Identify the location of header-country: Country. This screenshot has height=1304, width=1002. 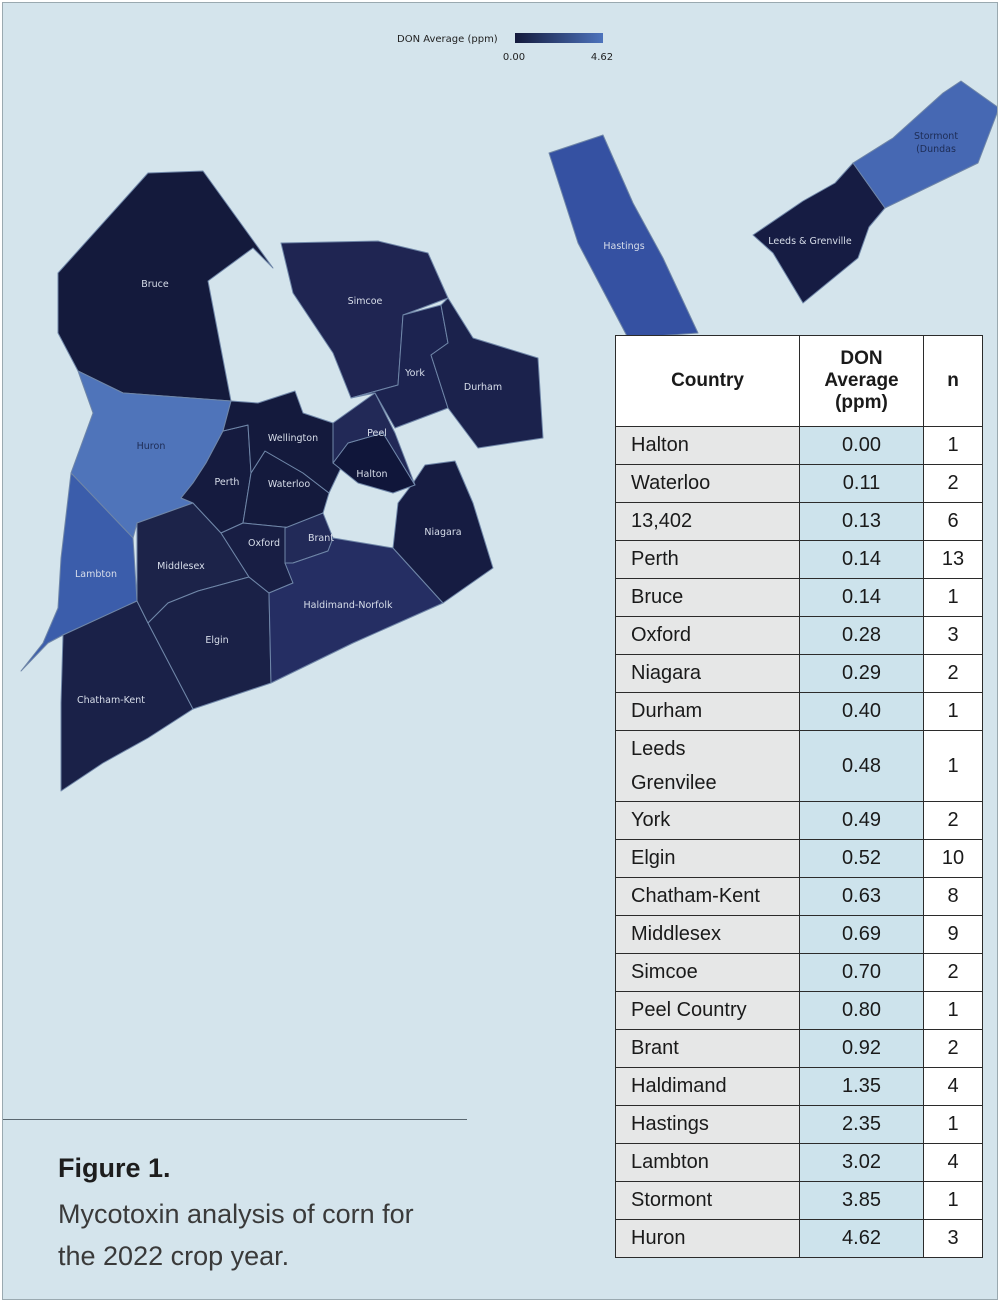
(707, 381).